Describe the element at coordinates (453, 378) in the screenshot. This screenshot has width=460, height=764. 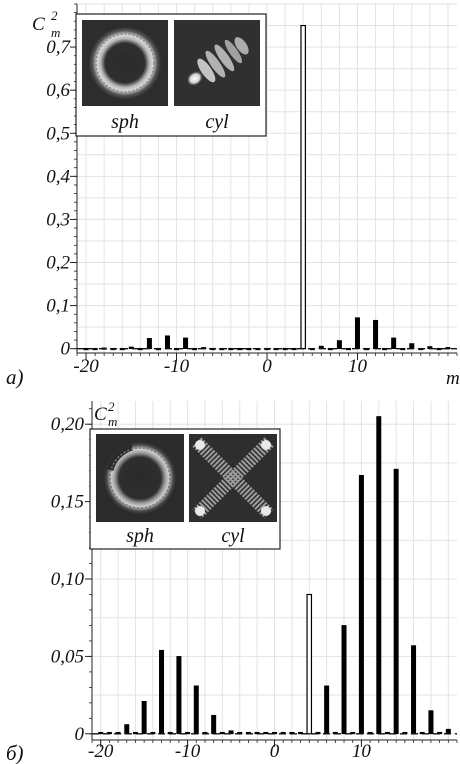
I see `panel-a-x-axis-label: m` at that location.